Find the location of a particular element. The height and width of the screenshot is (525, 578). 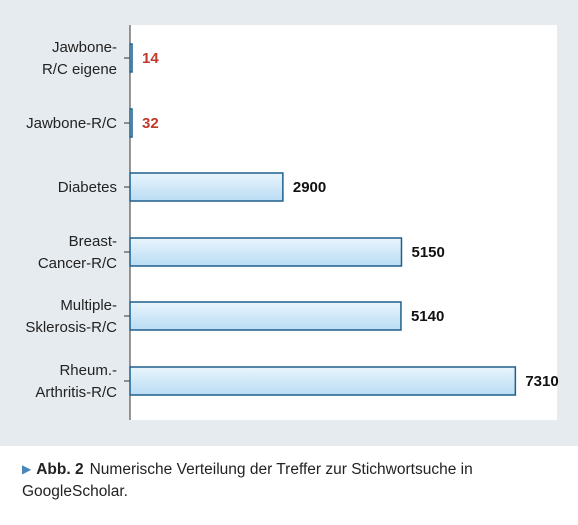

category-label-line: Cancer-R/C is located at coordinates (77, 263).